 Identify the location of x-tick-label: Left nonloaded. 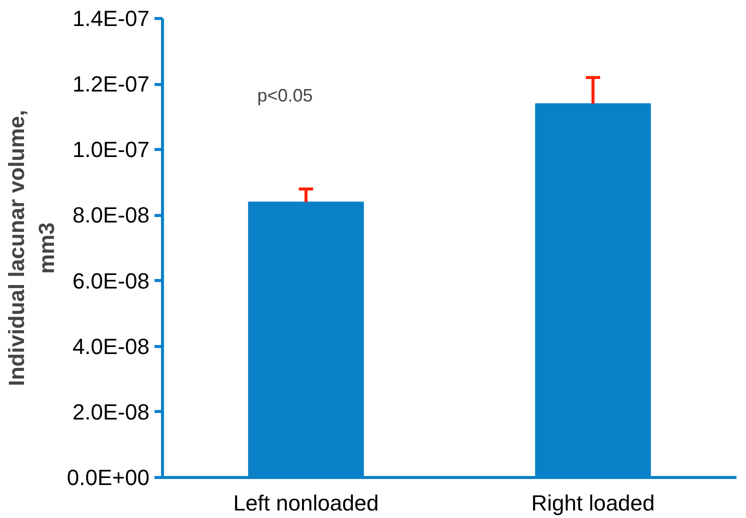
(306, 503).